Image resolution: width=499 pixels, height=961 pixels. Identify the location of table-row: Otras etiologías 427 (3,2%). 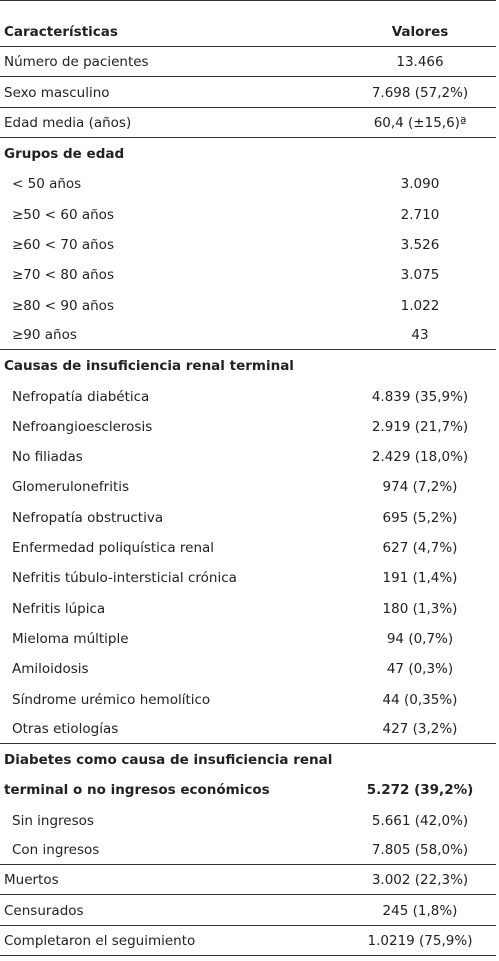
(248, 729).